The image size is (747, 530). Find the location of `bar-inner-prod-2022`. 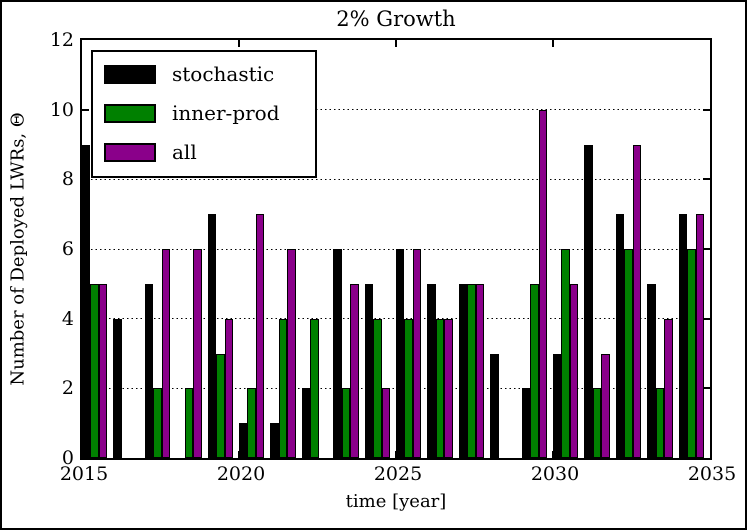

bar-inner-prod-2022 is located at coordinates (314, 388).